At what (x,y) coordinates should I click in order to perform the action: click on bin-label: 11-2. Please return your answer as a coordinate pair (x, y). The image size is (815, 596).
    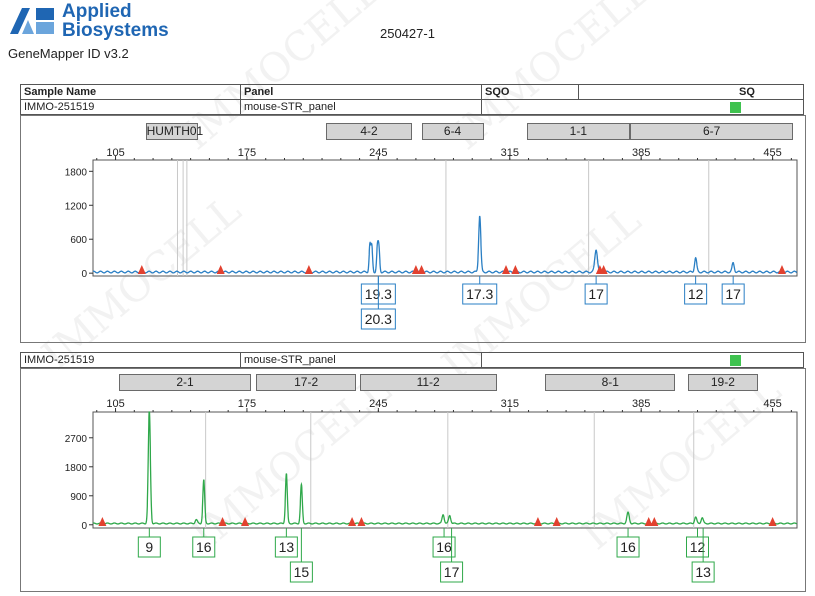
    Looking at the image, I should click on (428, 382).